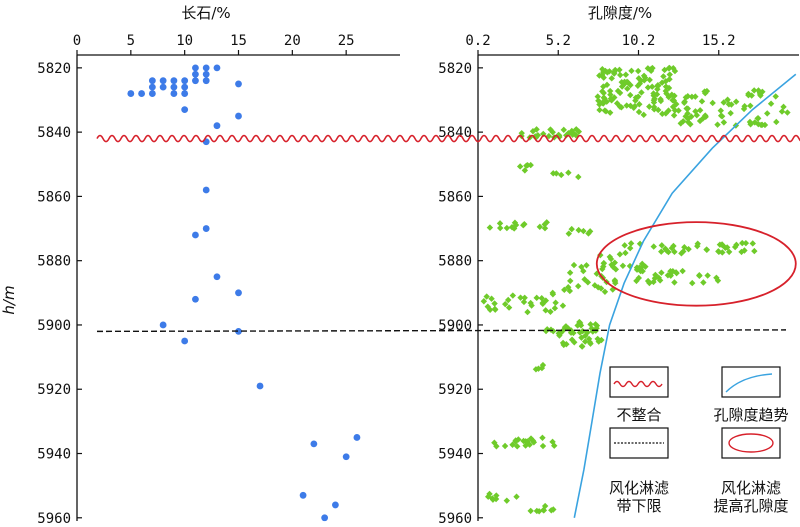  What do you see at coordinates (455, 455) in the screenshot?
I see `right-y-tick-label: 5940` at bounding box center [455, 455].